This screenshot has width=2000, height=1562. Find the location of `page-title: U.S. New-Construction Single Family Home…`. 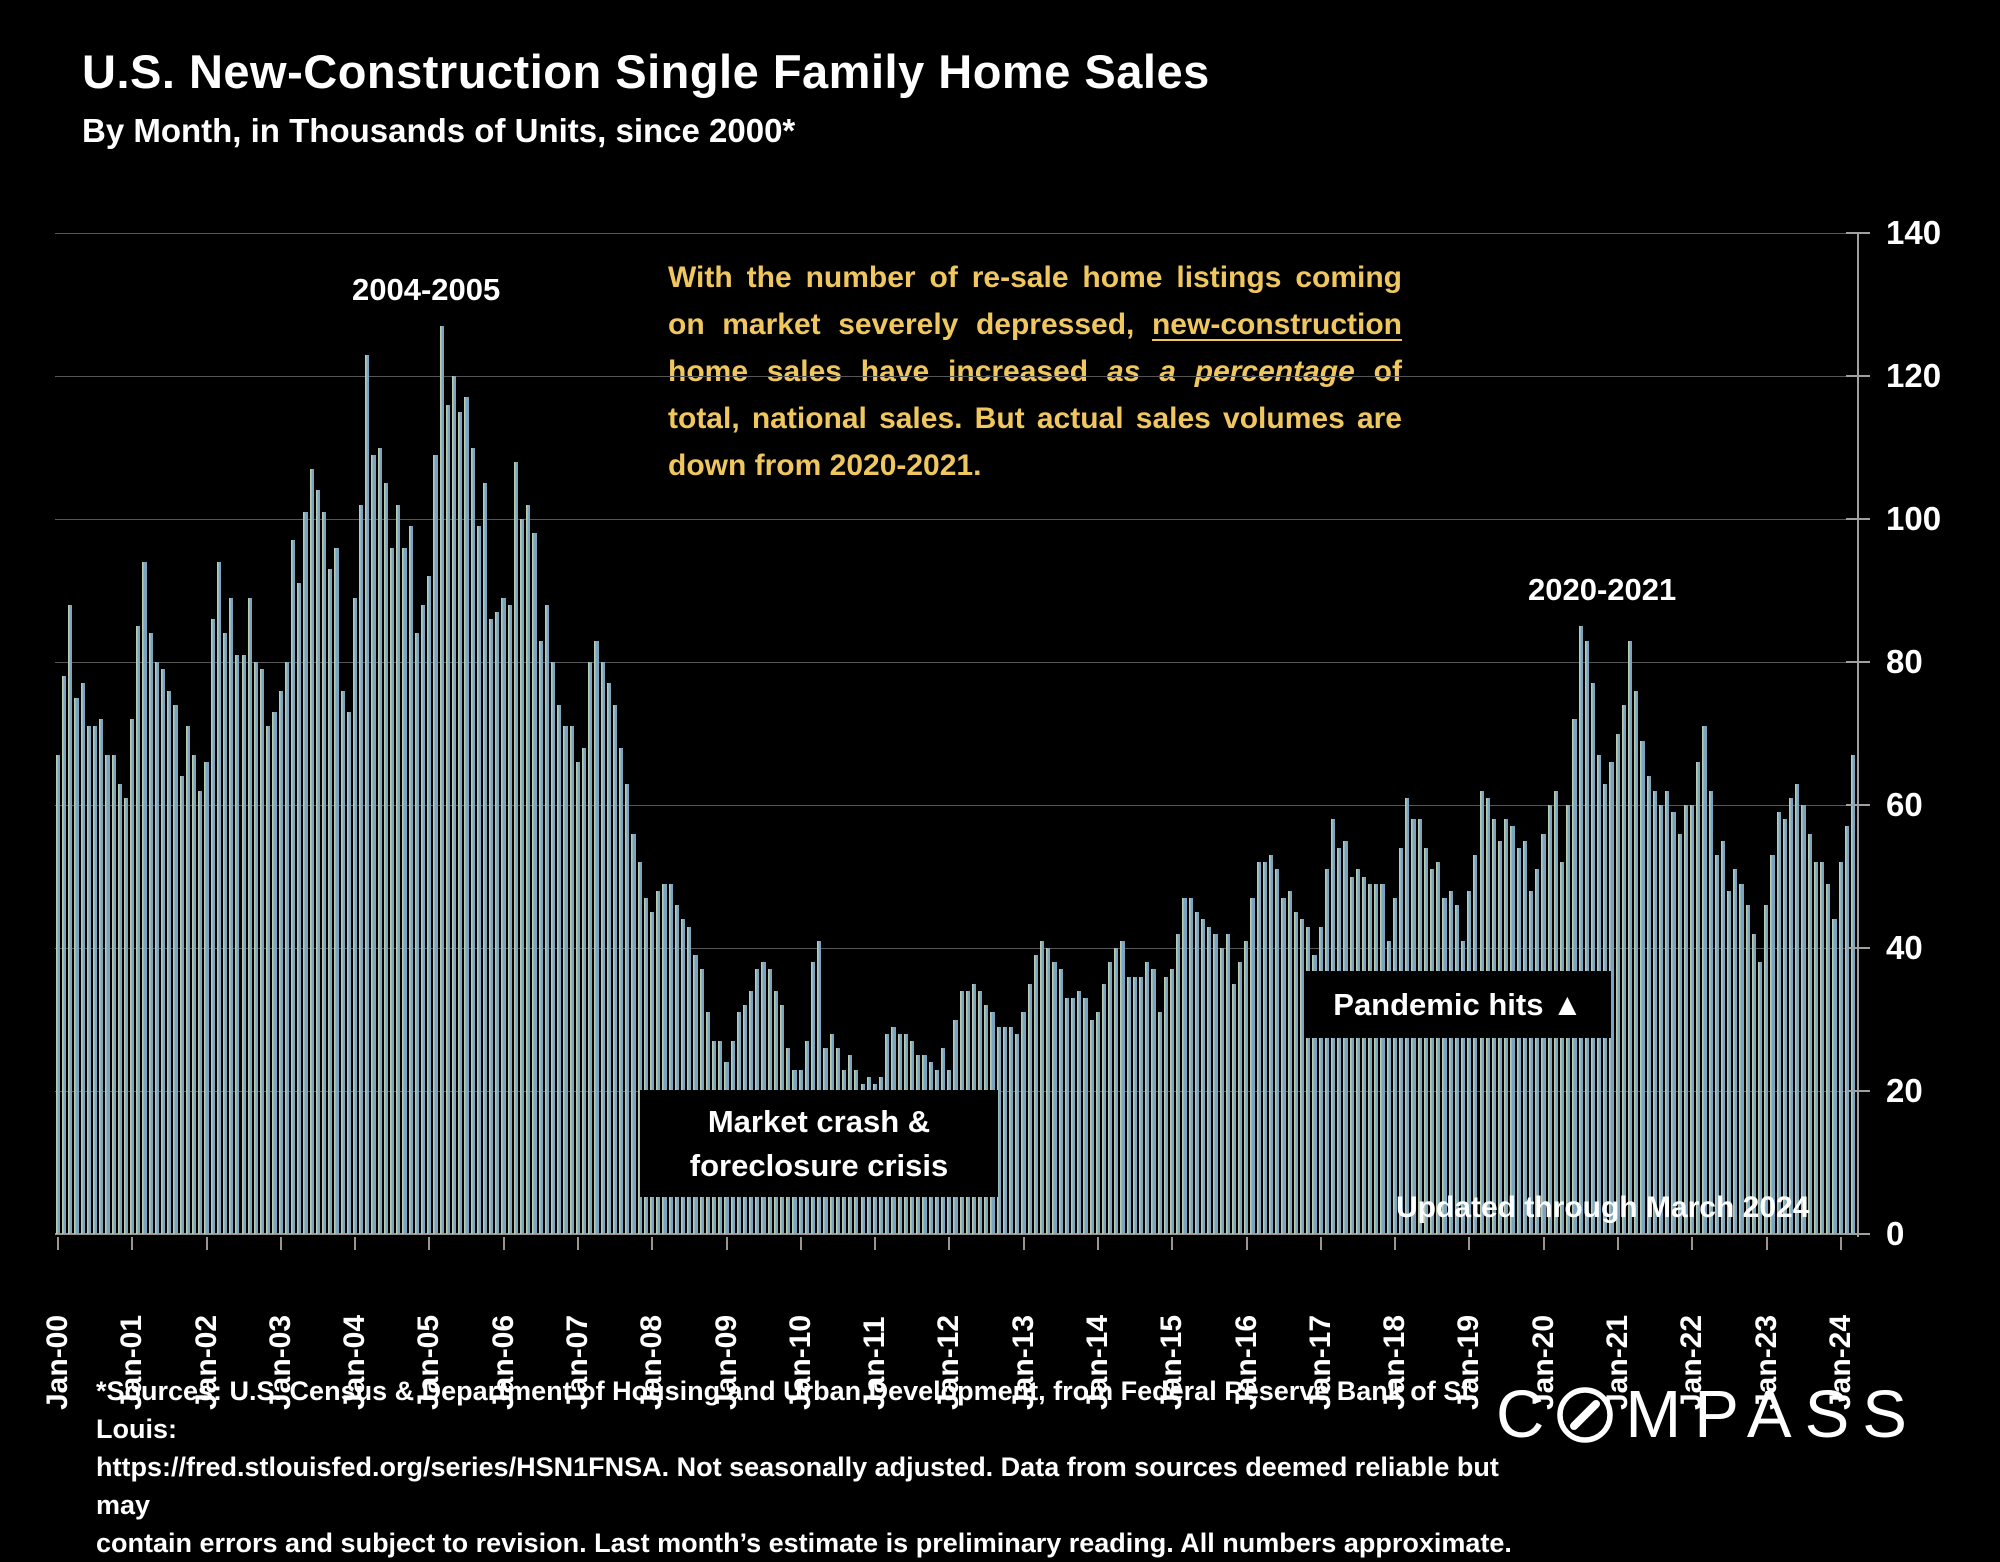

page-title: U.S. New-Construction Single Family Home… is located at coordinates (646, 71).